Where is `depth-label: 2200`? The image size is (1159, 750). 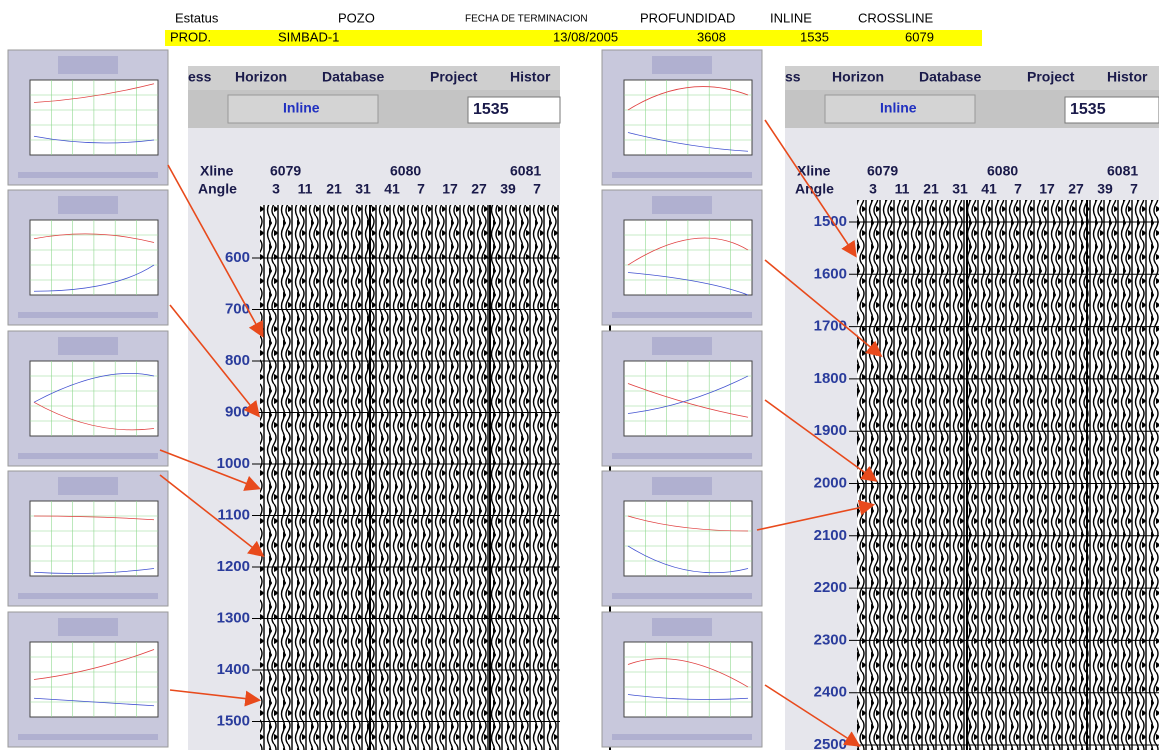 depth-label: 2200 is located at coordinates (830, 587).